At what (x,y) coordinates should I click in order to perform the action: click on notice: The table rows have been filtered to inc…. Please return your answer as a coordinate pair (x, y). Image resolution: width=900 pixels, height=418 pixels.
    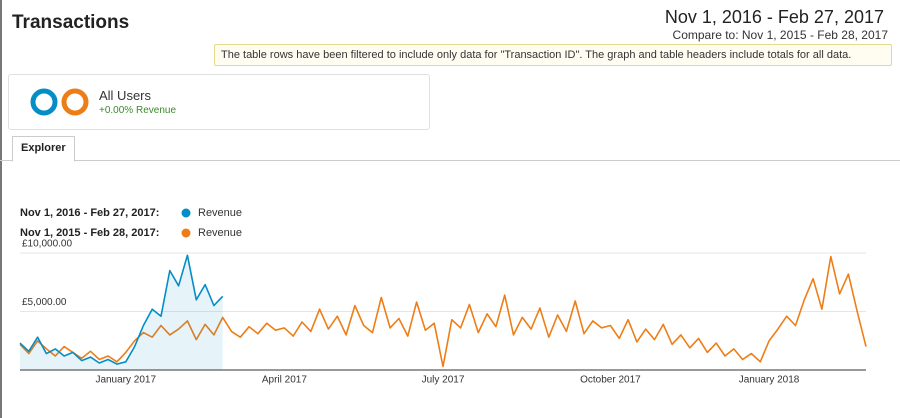
    Looking at the image, I should click on (553, 55).